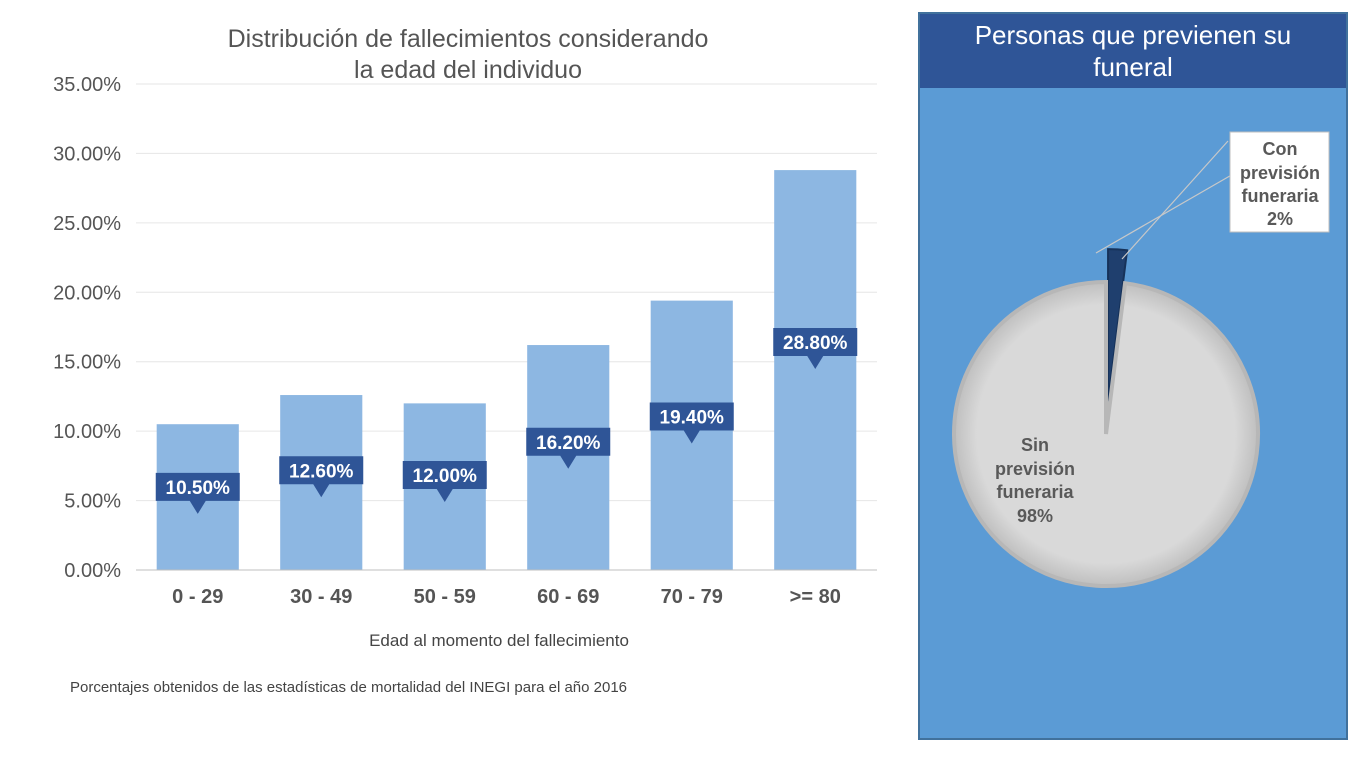 The image size is (1369, 758). I want to click on y-tick-label: 30.00%, so click(87, 154).